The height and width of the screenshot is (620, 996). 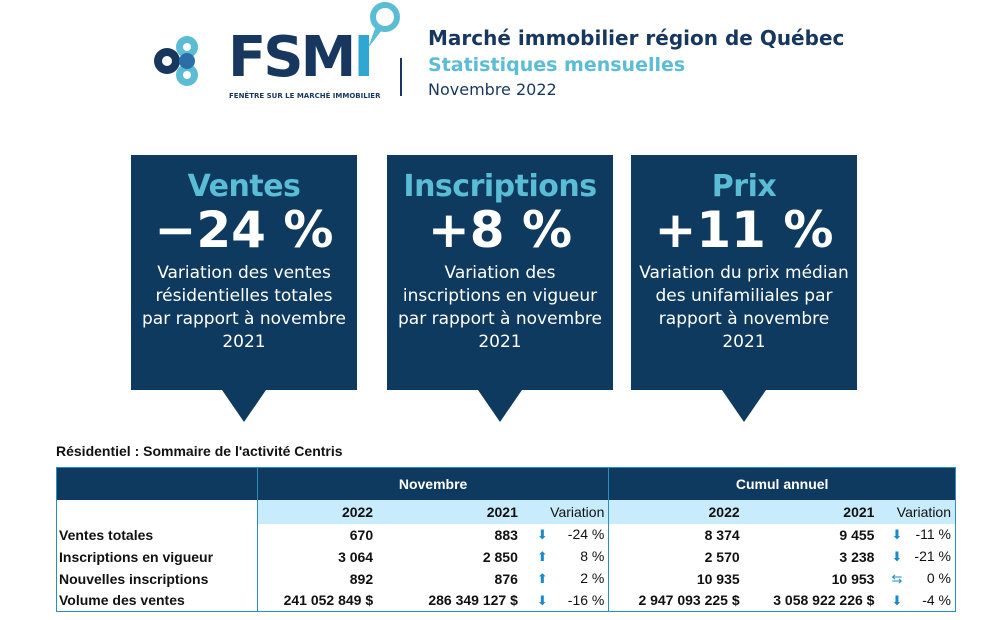 I want to click on cell-cum-2022: 2 570, so click(x=676, y=556).